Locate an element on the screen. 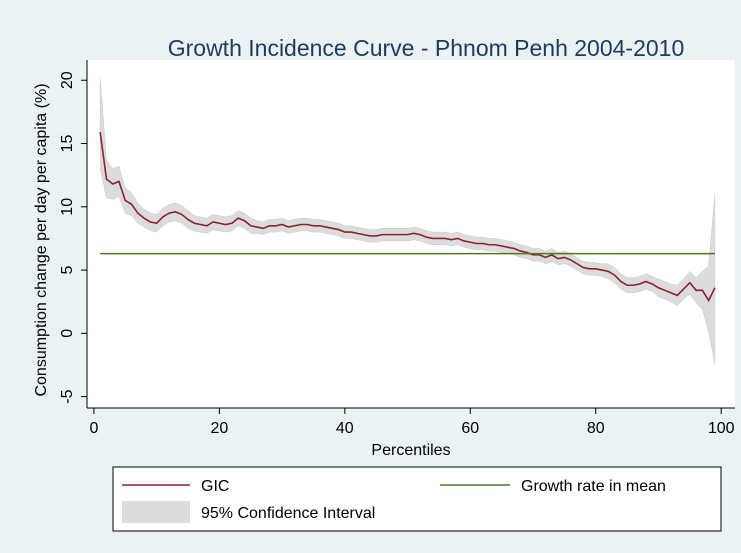 This screenshot has height=553, width=741. x-tick-label: 20 is located at coordinates (219, 428).